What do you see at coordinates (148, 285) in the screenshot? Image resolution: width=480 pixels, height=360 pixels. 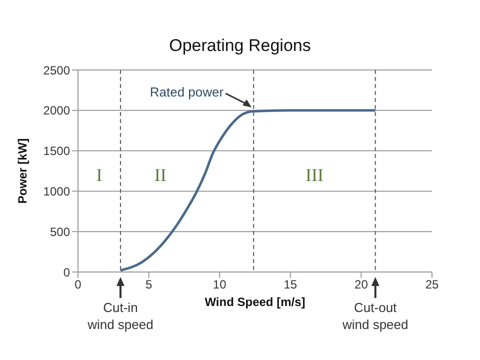 I see `x-tick-label: 5` at bounding box center [148, 285].